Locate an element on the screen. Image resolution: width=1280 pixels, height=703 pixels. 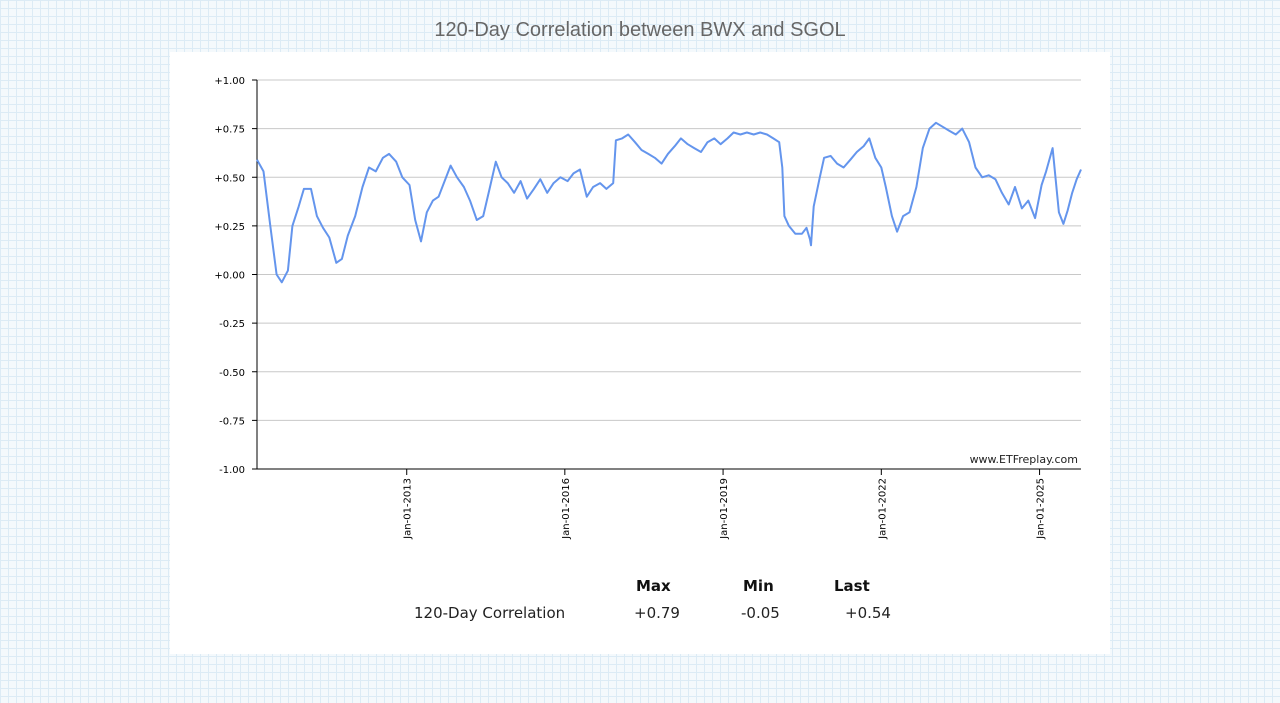
x-tick-label: Jan-01-2025 is located at coordinates (1041, 509).